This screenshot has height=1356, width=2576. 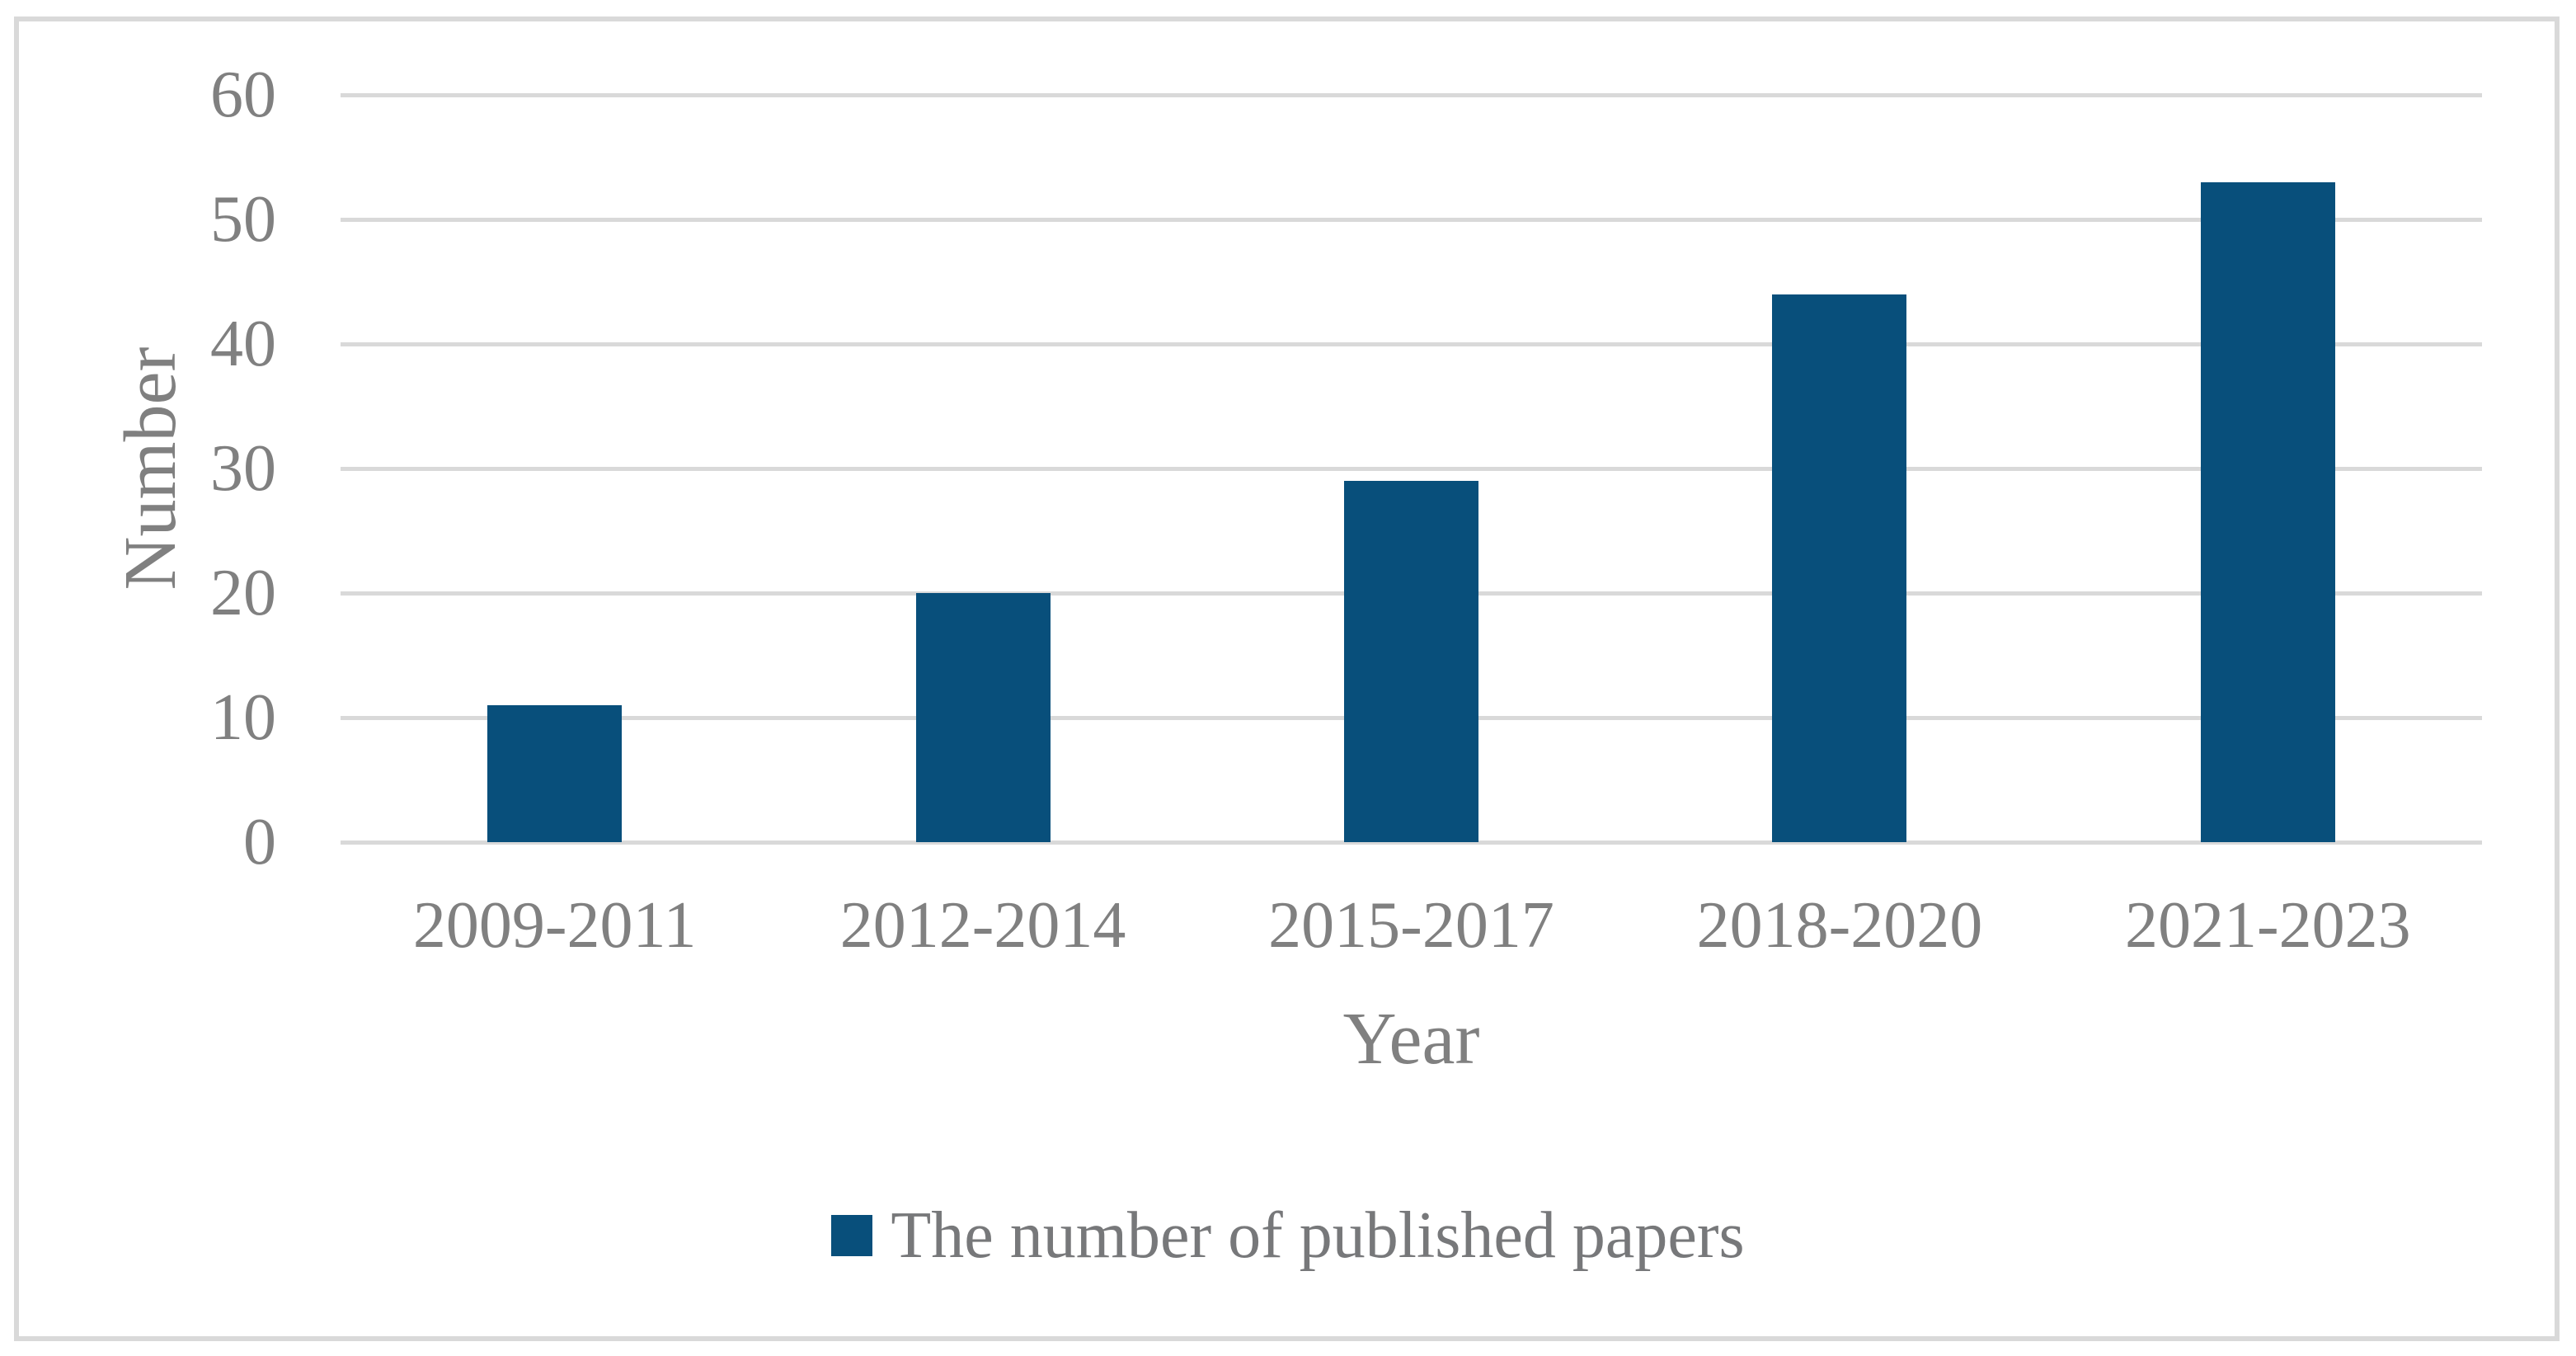 What do you see at coordinates (2267, 926) in the screenshot?
I see `x-tick-label-2021-2023: 2021-2023` at bounding box center [2267, 926].